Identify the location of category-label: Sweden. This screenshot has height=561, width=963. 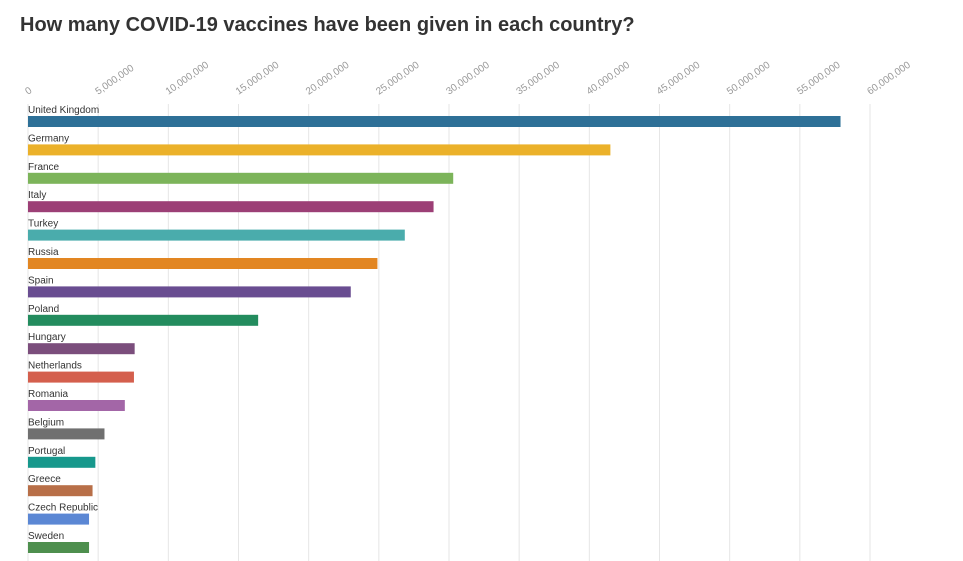
(46, 536).